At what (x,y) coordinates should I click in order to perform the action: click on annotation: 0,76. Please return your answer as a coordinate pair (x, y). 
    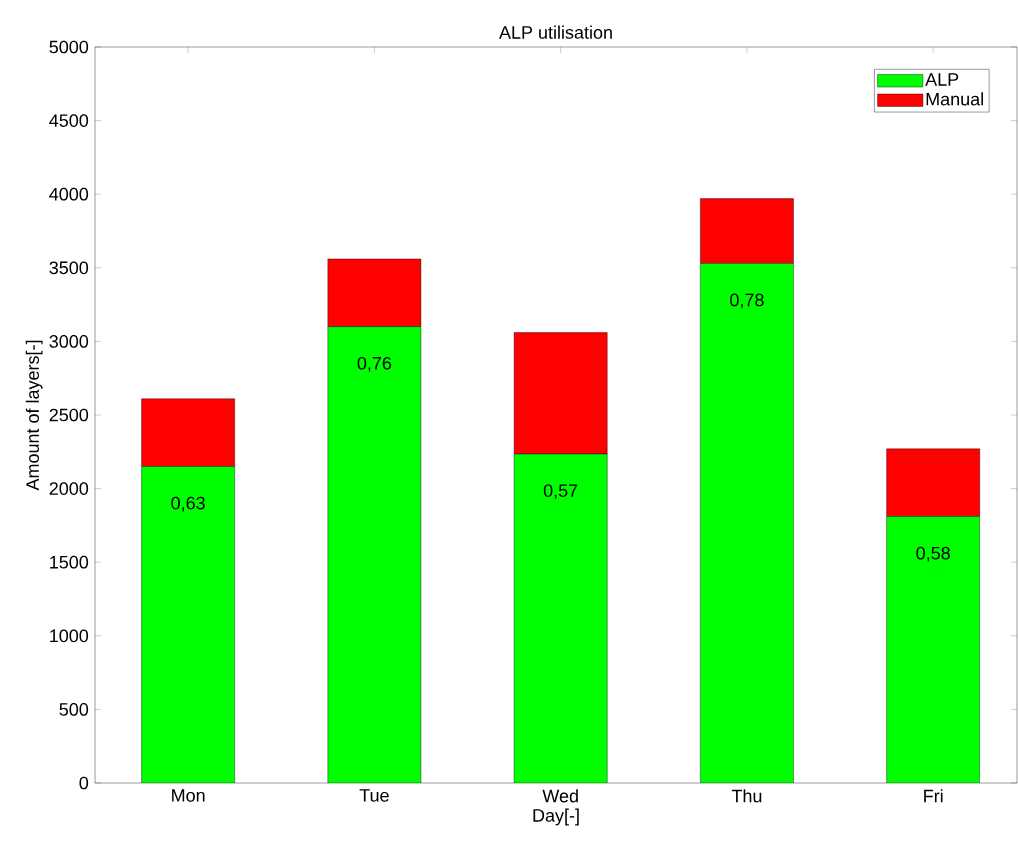
    Looking at the image, I should click on (374, 364).